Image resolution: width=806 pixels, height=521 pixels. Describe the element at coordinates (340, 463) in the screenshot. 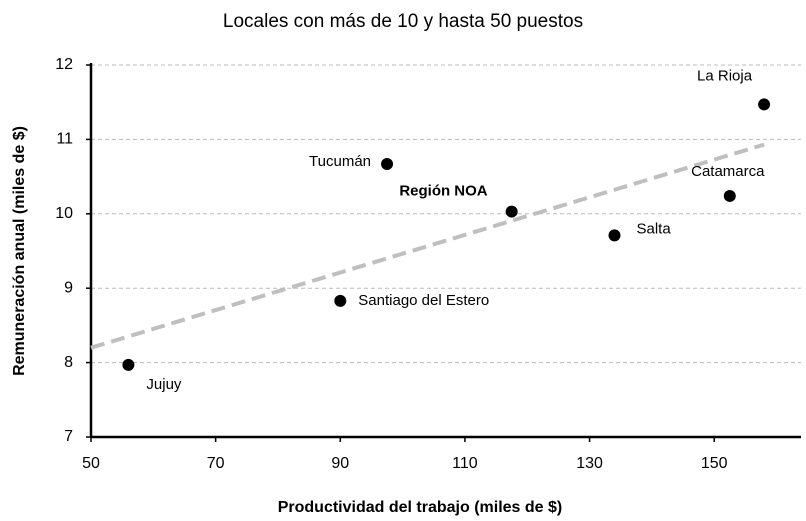

I see `x-tick-label: 90` at that location.